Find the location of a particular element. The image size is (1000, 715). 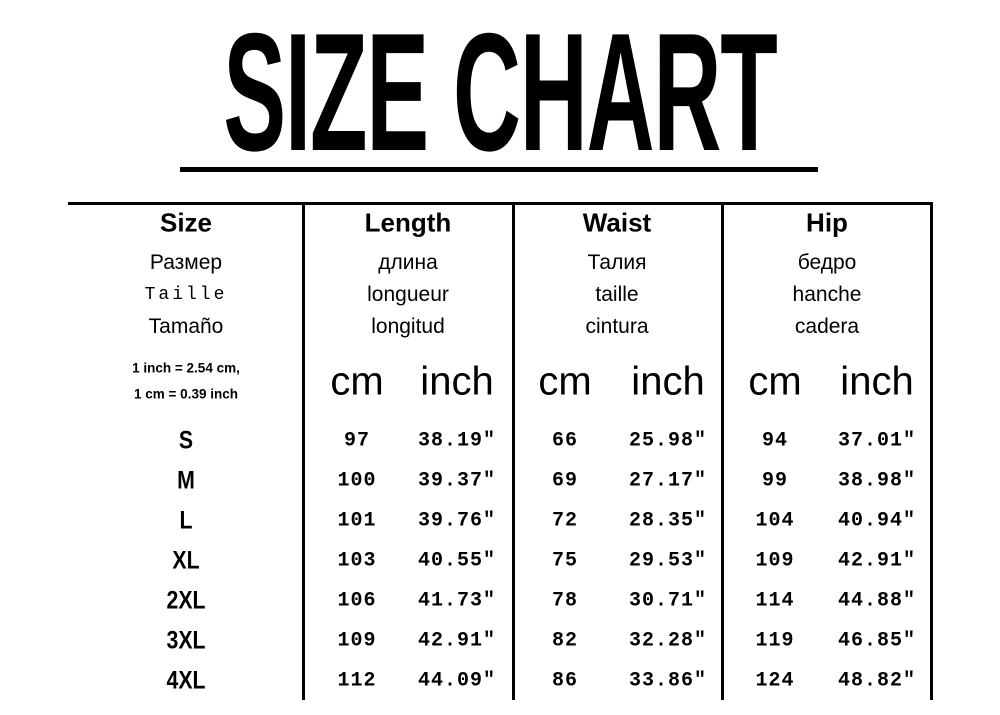

measurement-cell: 114 is located at coordinates (775, 601).